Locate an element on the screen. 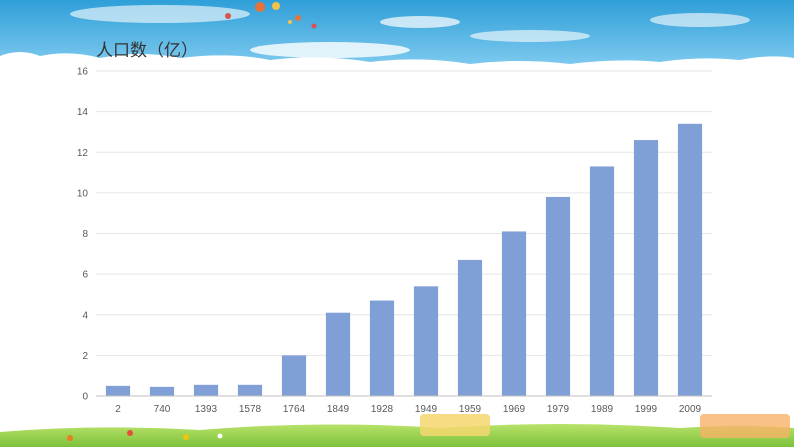 The width and height of the screenshot is (794, 447). bar-1999 is located at coordinates (646, 268).